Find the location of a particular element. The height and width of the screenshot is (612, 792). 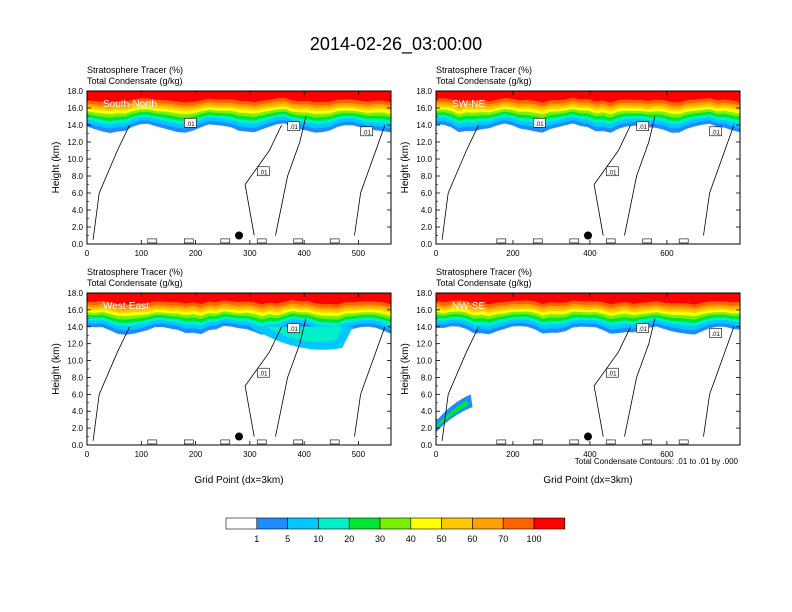

tracer-lowlevel-core is located at coordinates (452, 414).